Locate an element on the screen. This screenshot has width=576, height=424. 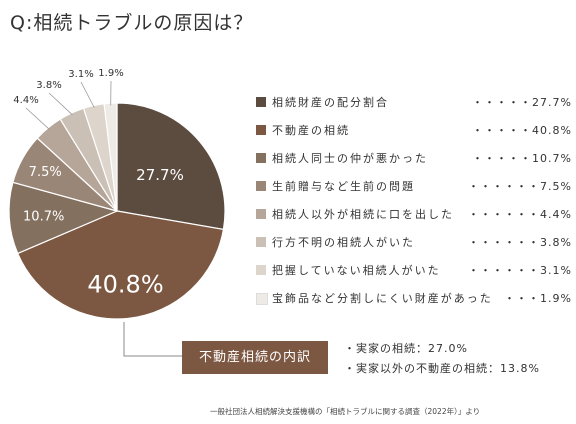
legend-item: 不動産の相続 ・・・・・40.8% is located at coordinates (415, 135).